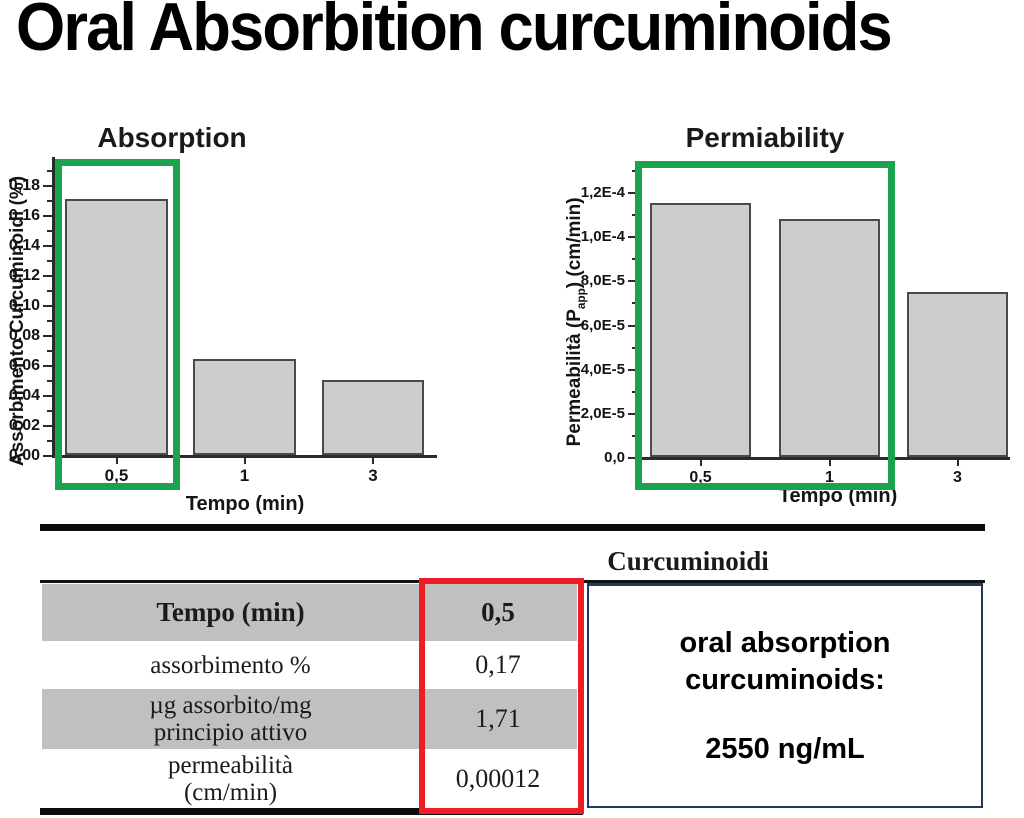 This screenshot has height=818, width=1024. What do you see at coordinates (765, 325) in the screenshot?
I see `green-highlight-box-permeability` at bounding box center [765, 325].